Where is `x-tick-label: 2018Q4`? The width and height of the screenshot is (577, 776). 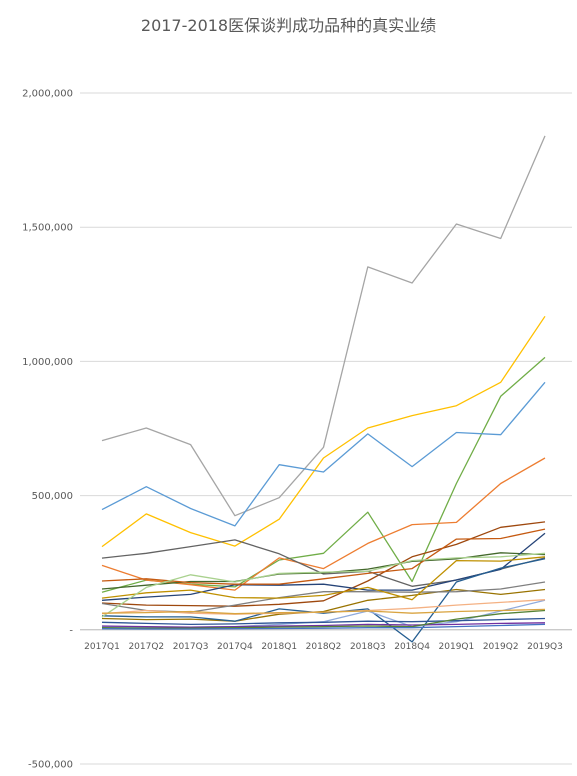
x-tick-label: 2018Q4 is located at coordinates (412, 647).